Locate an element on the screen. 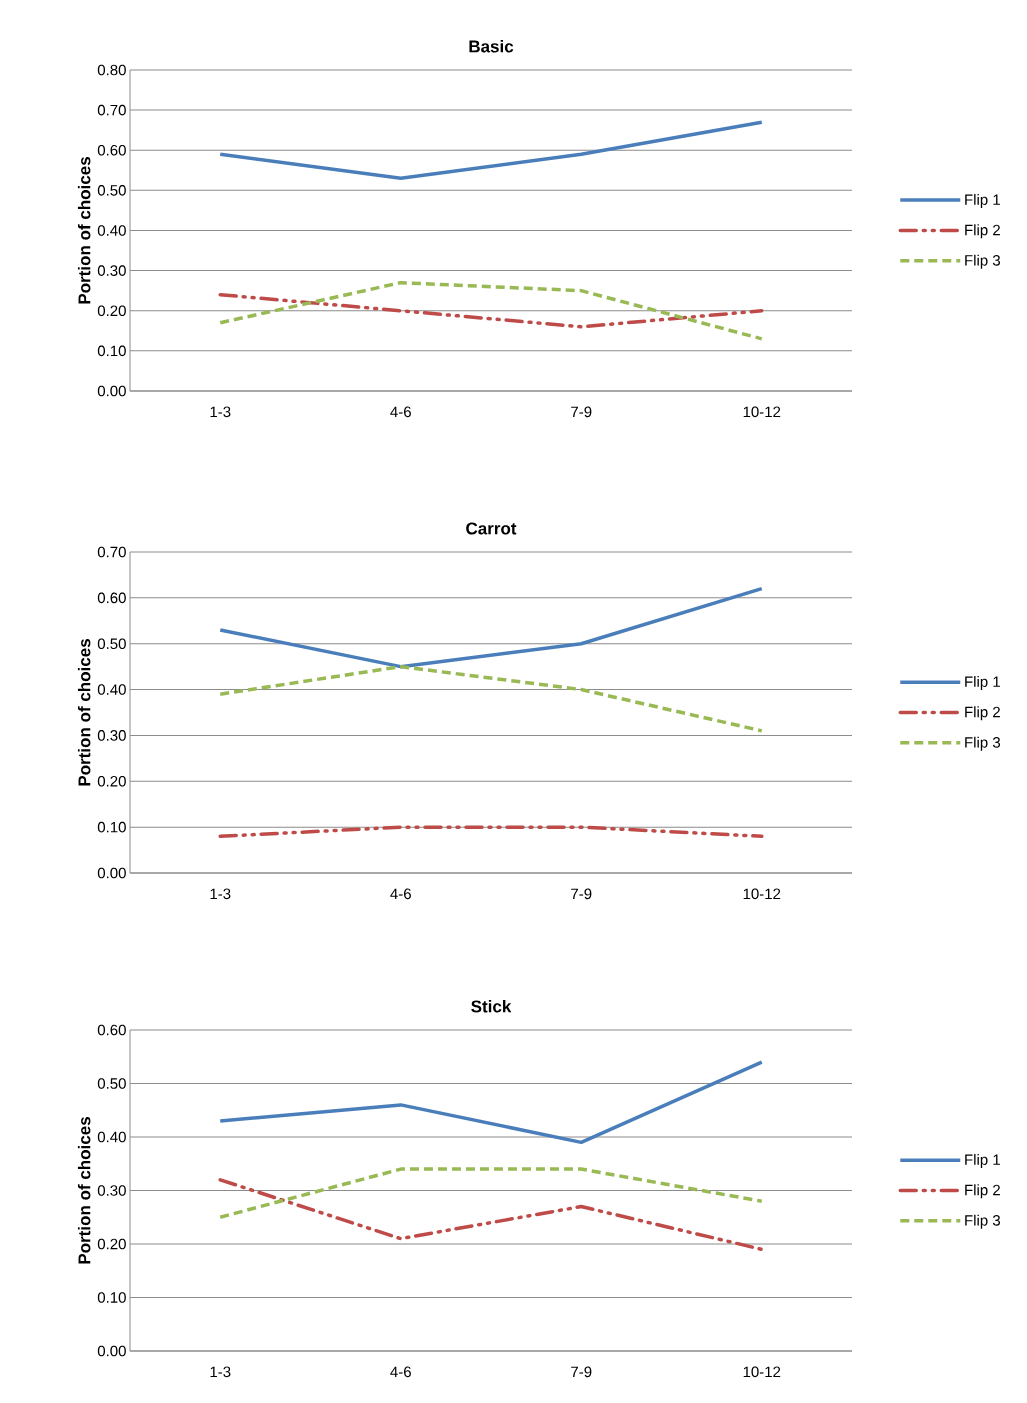 The height and width of the screenshot is (1403, 1027). y-tick-label: 0.80 is located at coordinates (111, 70).